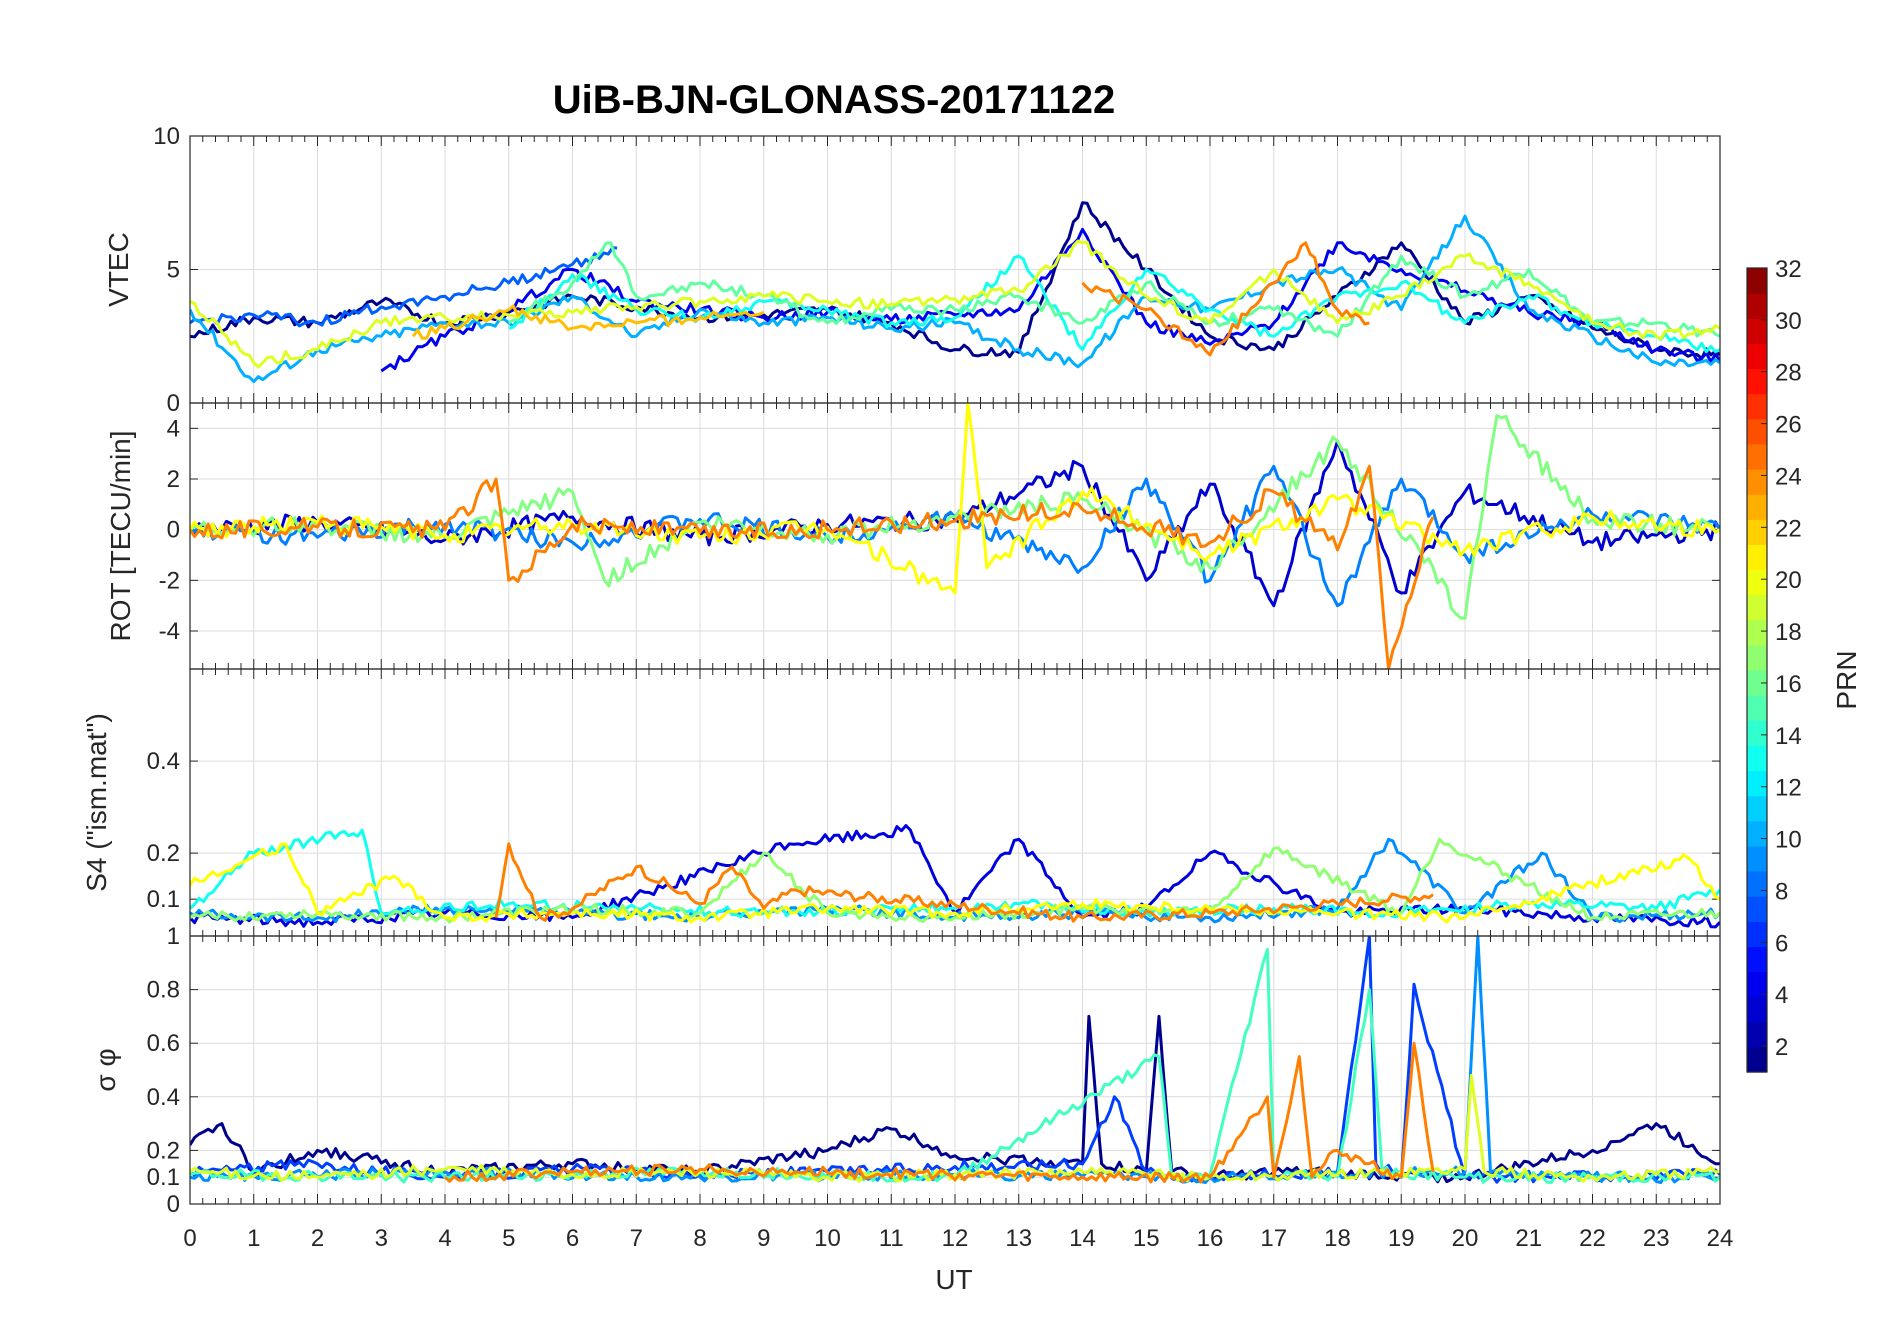  What do you see at coordinates (1781, 1047) in the screenshot?
I see `colorbar-tick-label: 2` at bounding box center [1781, 1047].